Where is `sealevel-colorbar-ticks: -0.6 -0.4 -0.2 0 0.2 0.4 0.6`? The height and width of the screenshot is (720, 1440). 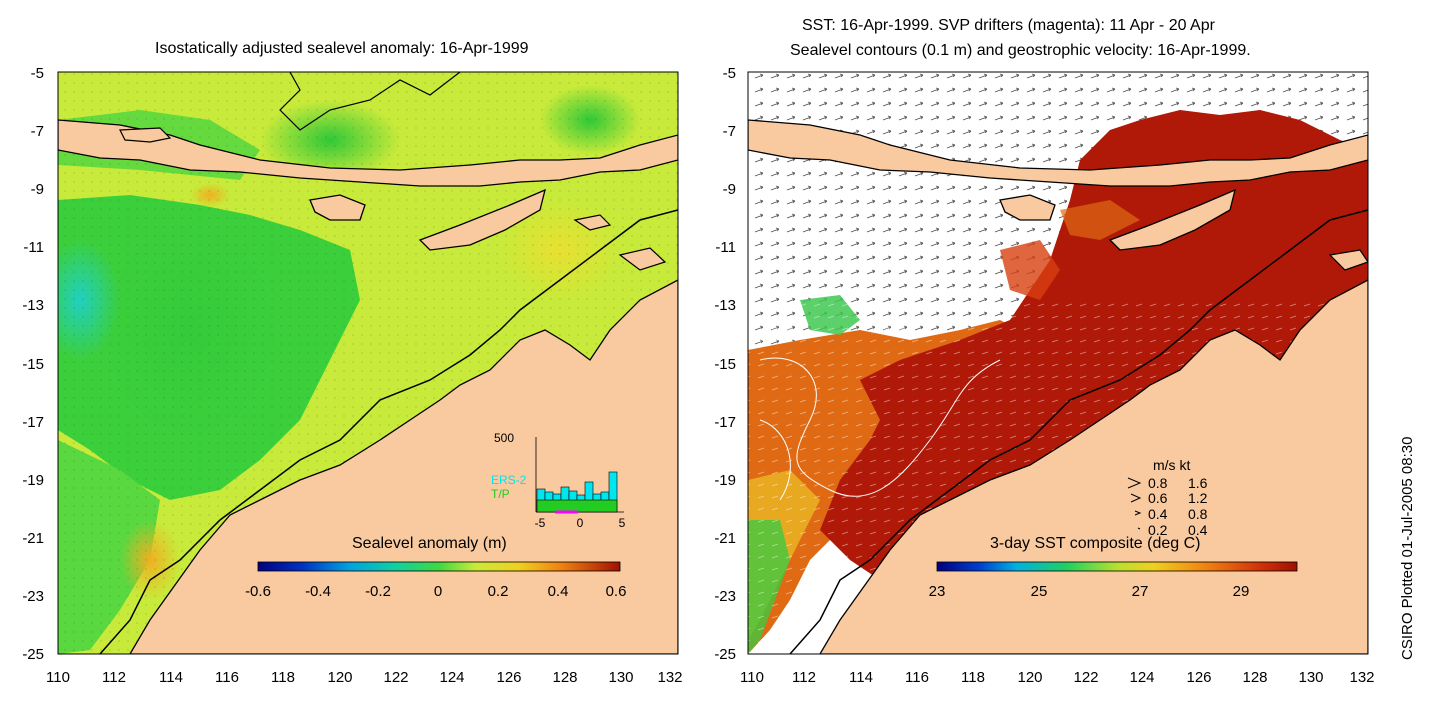
sealevel-colorbar-ticks: -0.6 -0.4 -0.2 0 0.2 0.4 0.6 is located at coordinates (435, 591).